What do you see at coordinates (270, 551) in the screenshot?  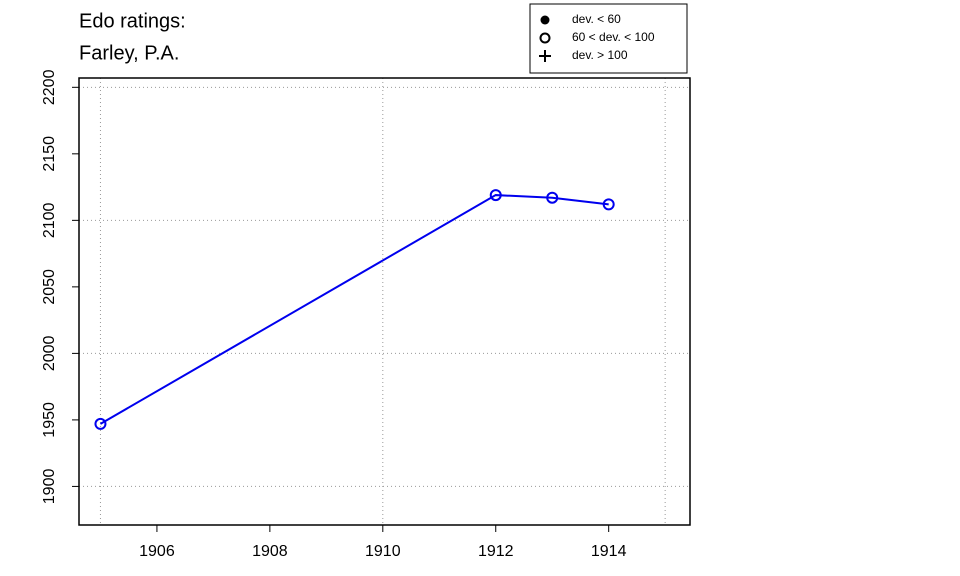 I see `x-tick-label: 1908` at bounding box center [270, 551].